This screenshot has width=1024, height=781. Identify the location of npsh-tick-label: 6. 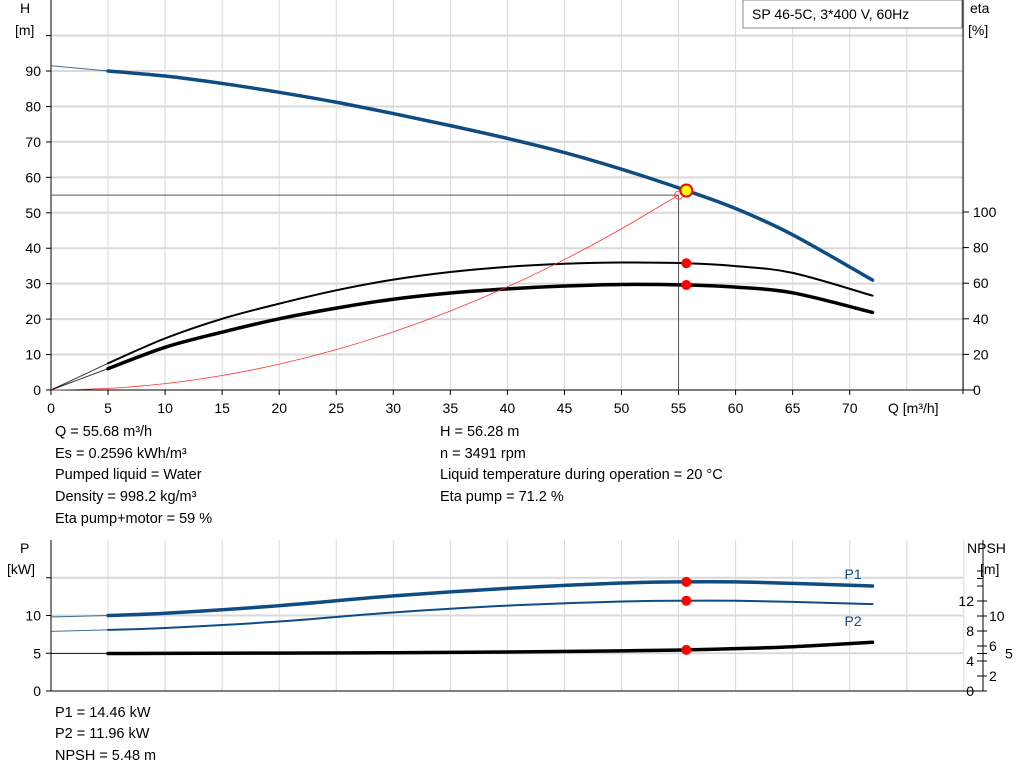
(993, 646).